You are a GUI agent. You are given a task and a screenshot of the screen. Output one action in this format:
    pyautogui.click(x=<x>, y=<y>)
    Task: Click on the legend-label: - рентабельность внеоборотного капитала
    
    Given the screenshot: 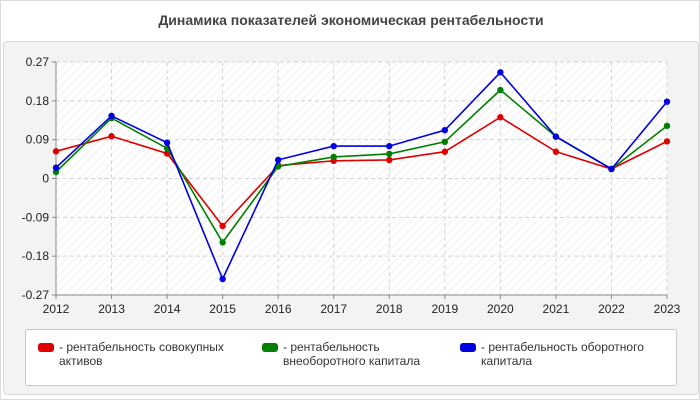 What is the action you would take?
    pyautogui.click(x=351, y=354)
    